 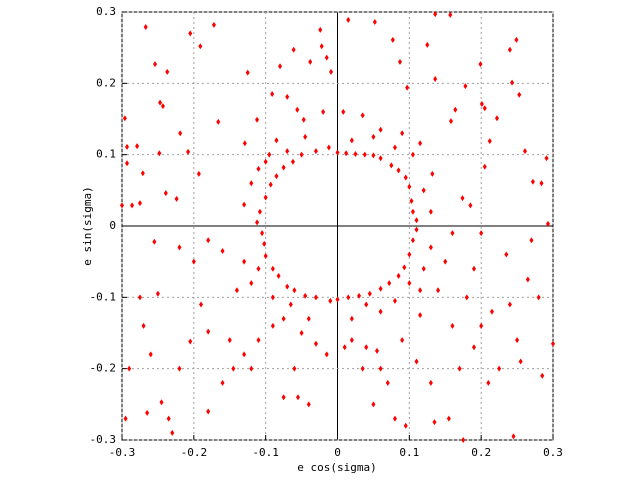 What do you see at coordinates (481, 452) in the screenshot?
I see `x-tick-label: 0.2` at bounding box center [481, 452].